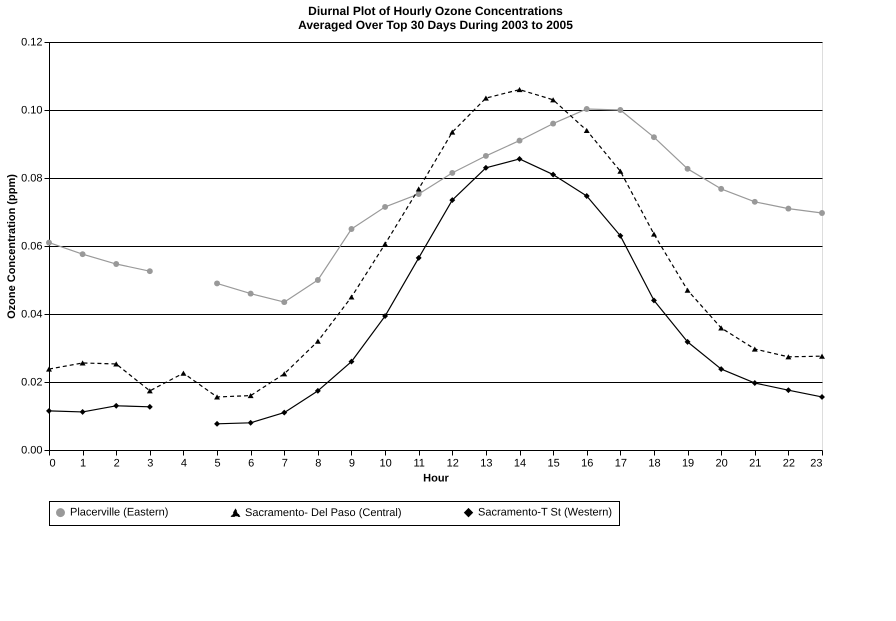  What do you see at coordinates (31, 110) in the screenshot?
I see `y-tick-label: 0.10` at bounding box center [31, 110].